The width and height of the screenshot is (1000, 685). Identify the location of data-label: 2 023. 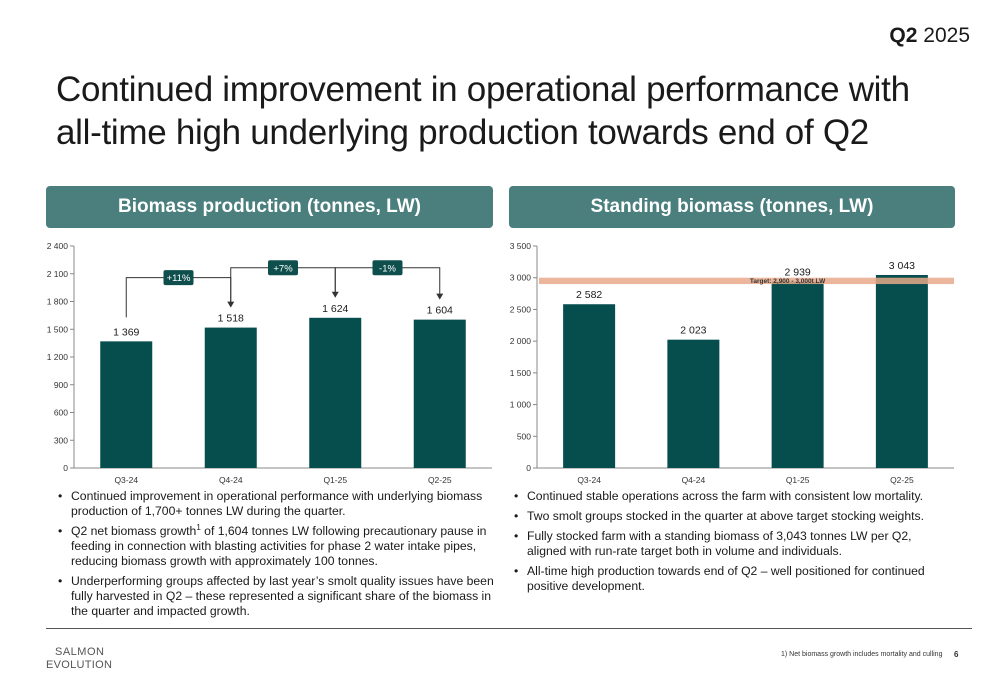
(693, 331).